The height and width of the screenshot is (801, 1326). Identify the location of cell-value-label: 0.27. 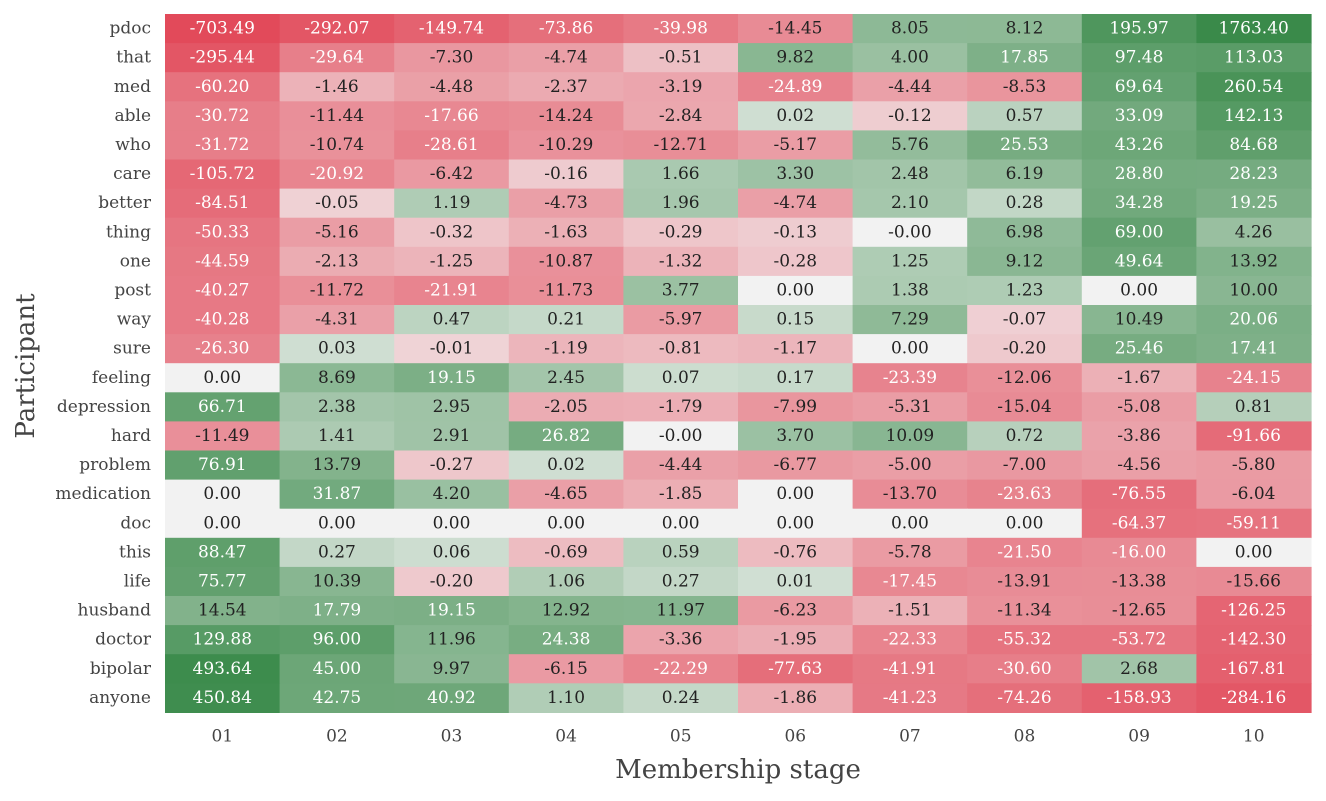
(337, 552).